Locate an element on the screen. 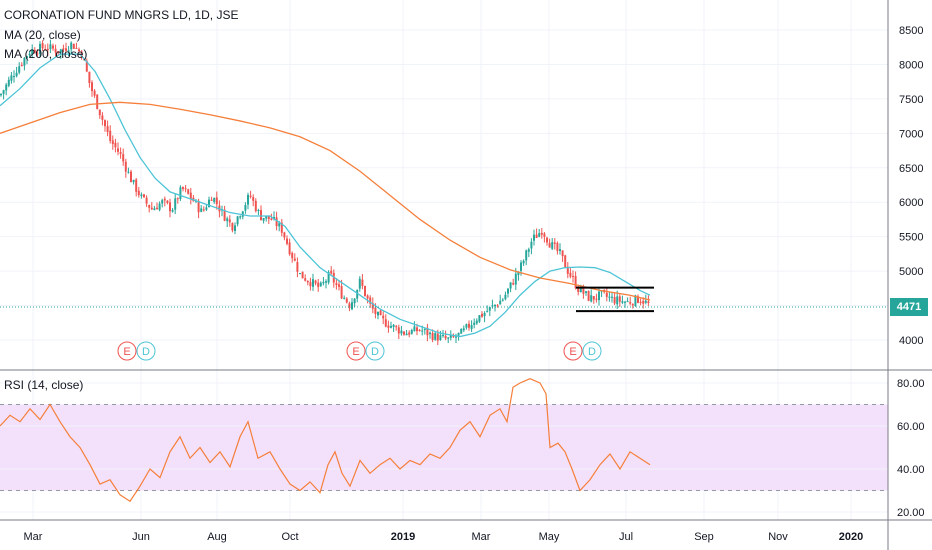 The width and height of the screenshot is (932, 550). time-tick-label: 2019 is located at coordinates (403, 537).